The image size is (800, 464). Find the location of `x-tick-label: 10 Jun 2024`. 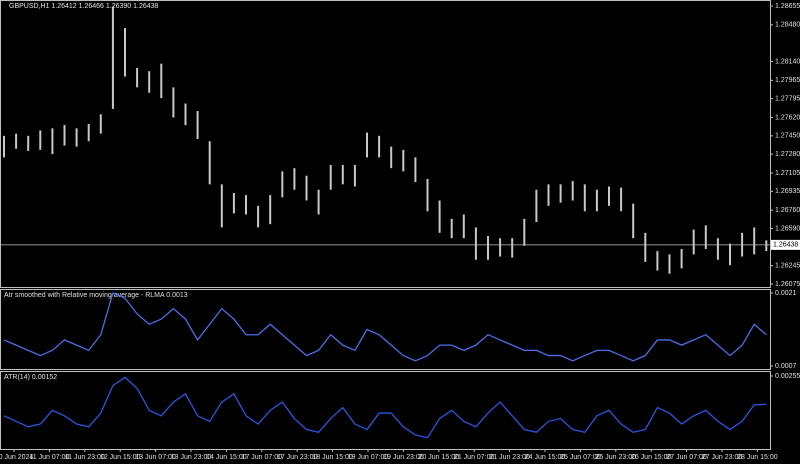

x-tick-label: 10 Jun 2024 is located at coordinates (16, 457).